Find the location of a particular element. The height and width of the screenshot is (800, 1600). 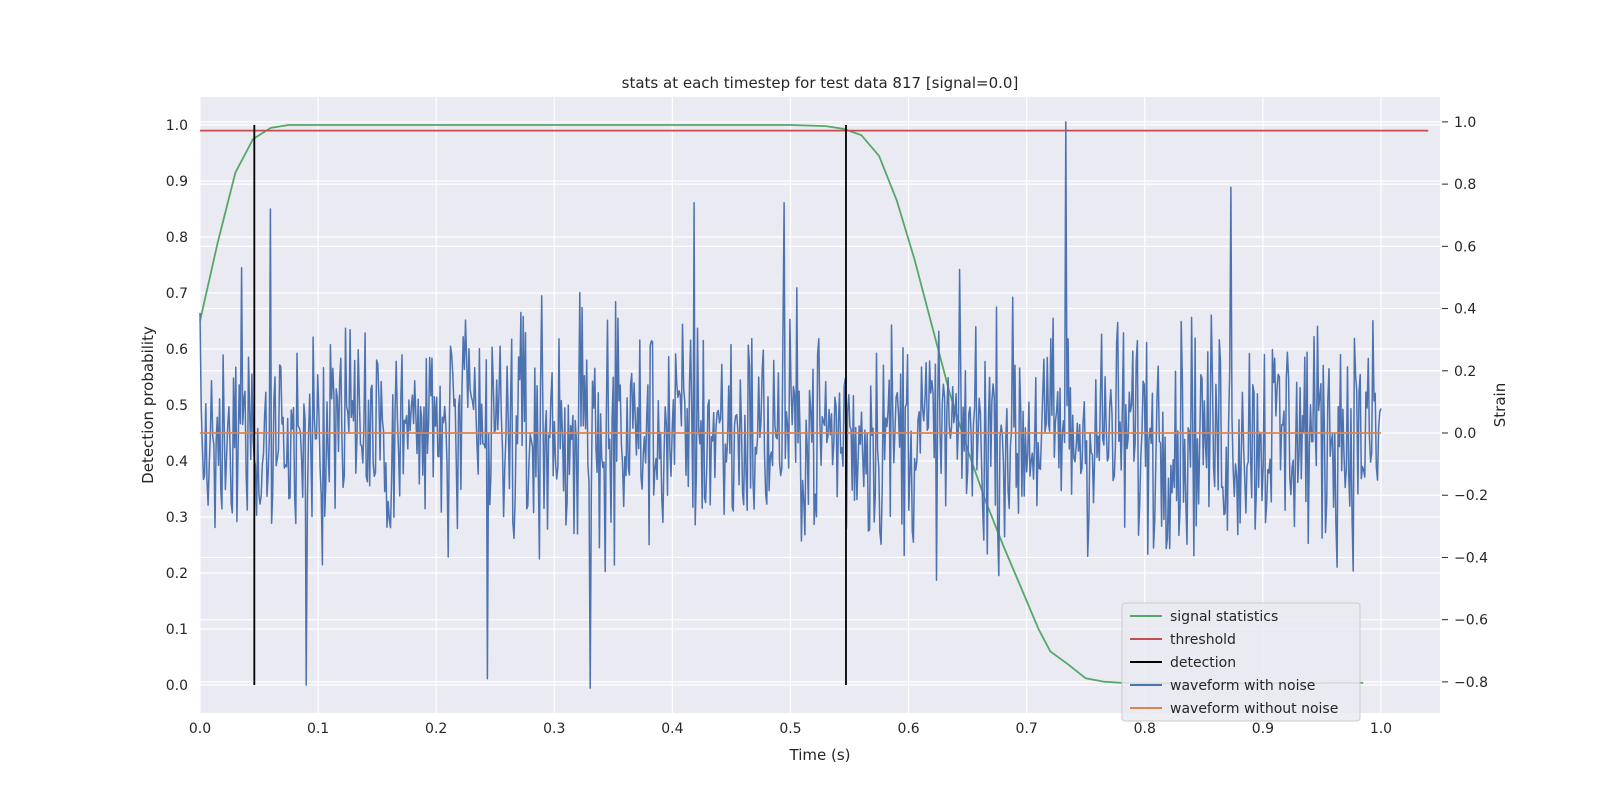

x-tick-label: 0.6 is located at coordinates (908, 729).